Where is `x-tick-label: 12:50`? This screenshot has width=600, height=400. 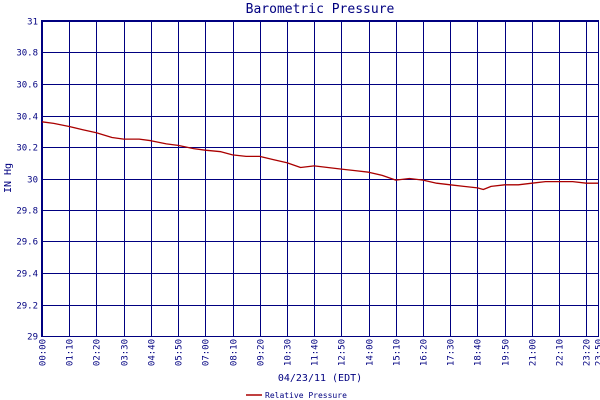 x-tick-label: 12:50 is located at coordinates (343, 352).